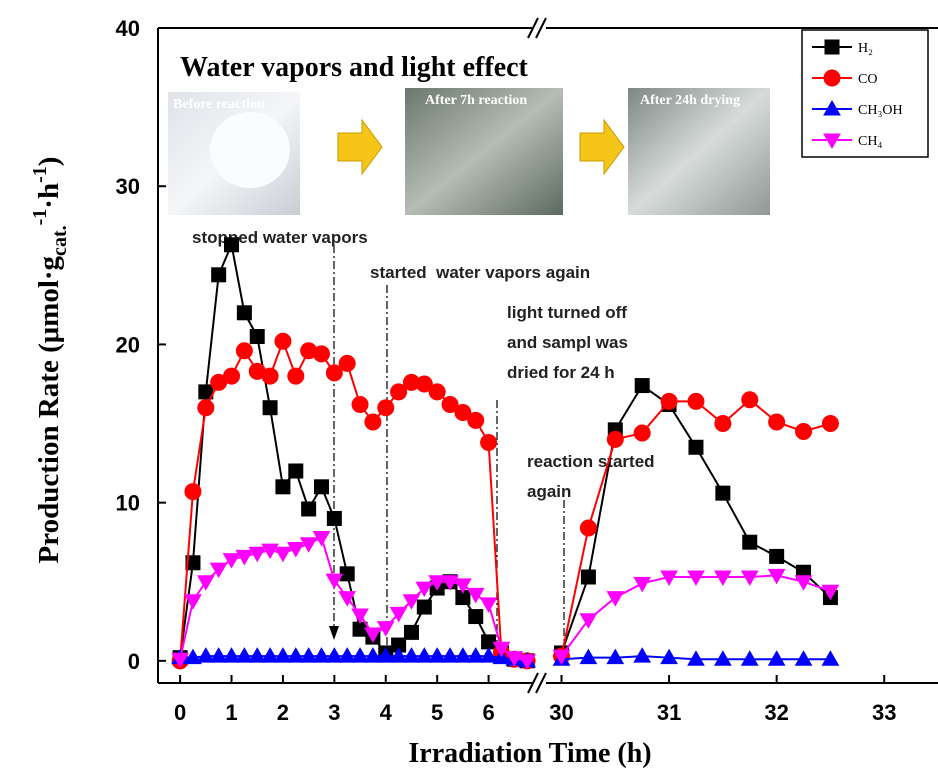  Describe the element at coordinates (180, 712) in the screenshot. I see `x-tick-label: 0` at that location.